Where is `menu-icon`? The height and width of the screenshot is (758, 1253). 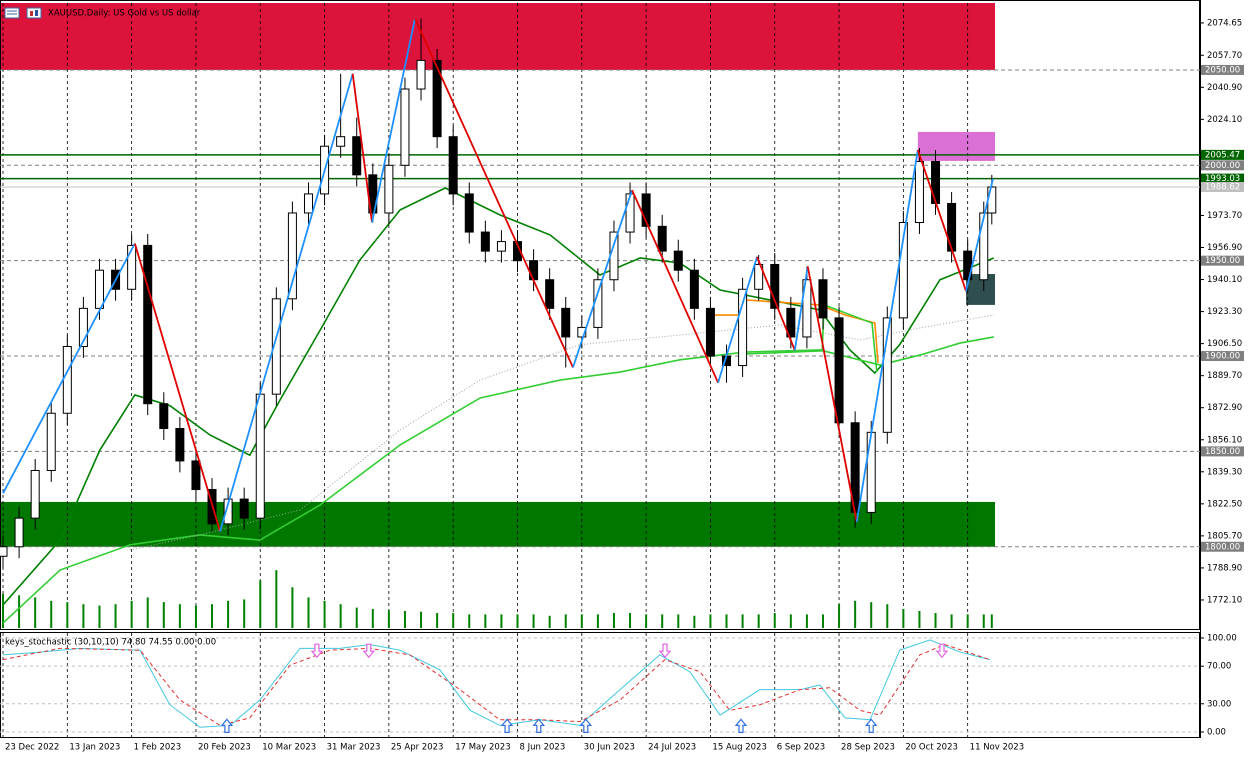 menu-icon is located at coordinates (12, 13).